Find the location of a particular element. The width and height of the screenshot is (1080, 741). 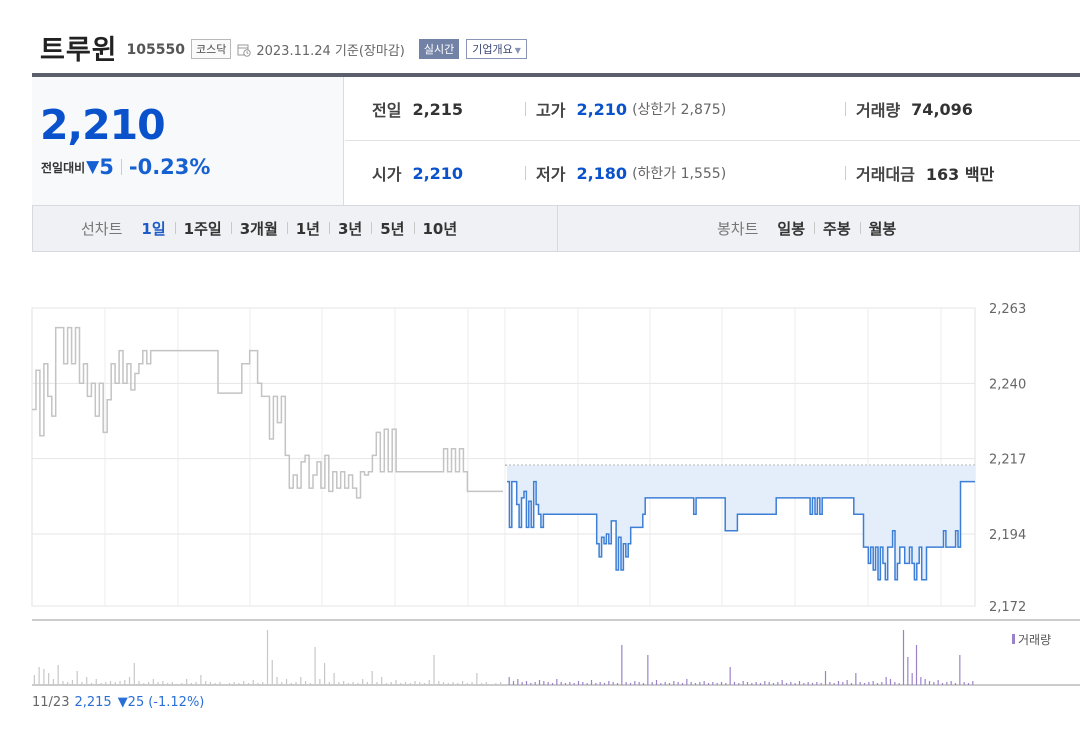

header-divider is located at coordinates (556, 75).